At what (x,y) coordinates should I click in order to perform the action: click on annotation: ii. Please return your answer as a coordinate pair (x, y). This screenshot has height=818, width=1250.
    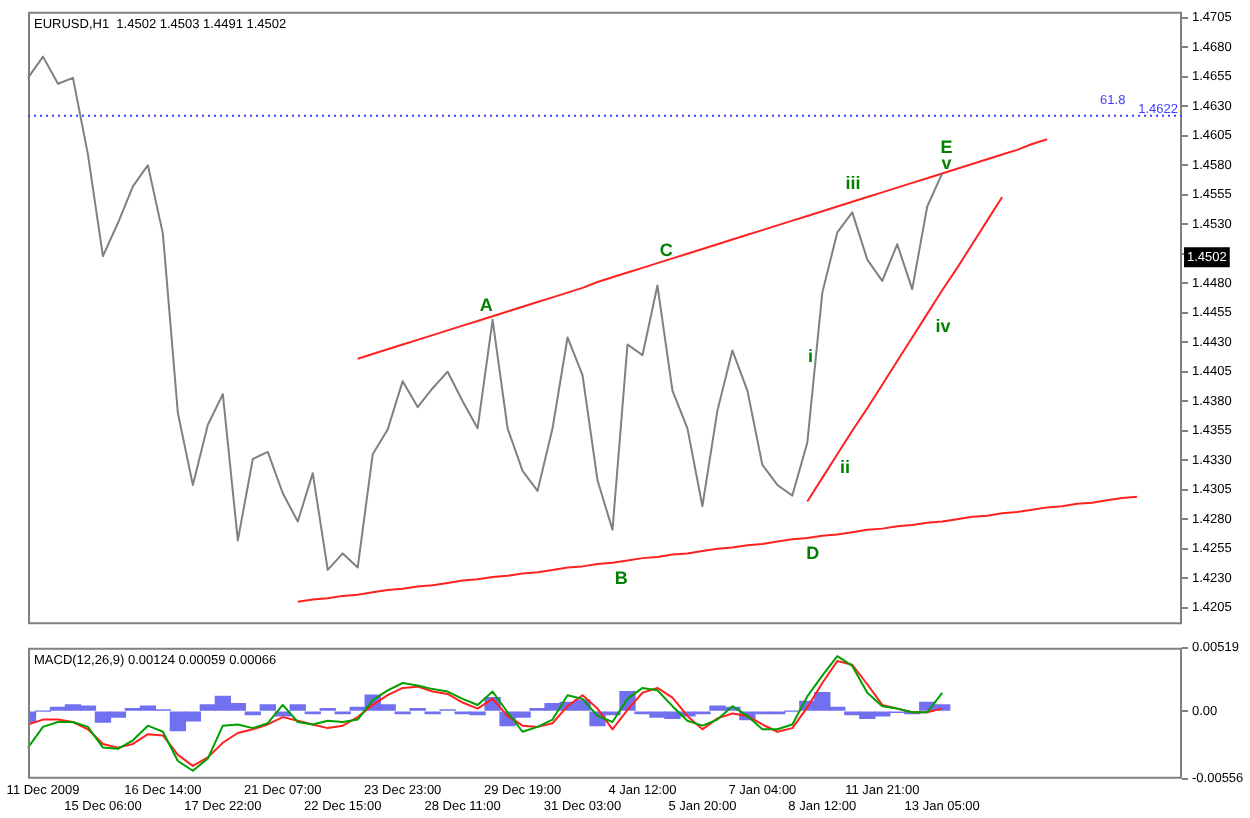
    Looking at the image, I should click on (845, 467).